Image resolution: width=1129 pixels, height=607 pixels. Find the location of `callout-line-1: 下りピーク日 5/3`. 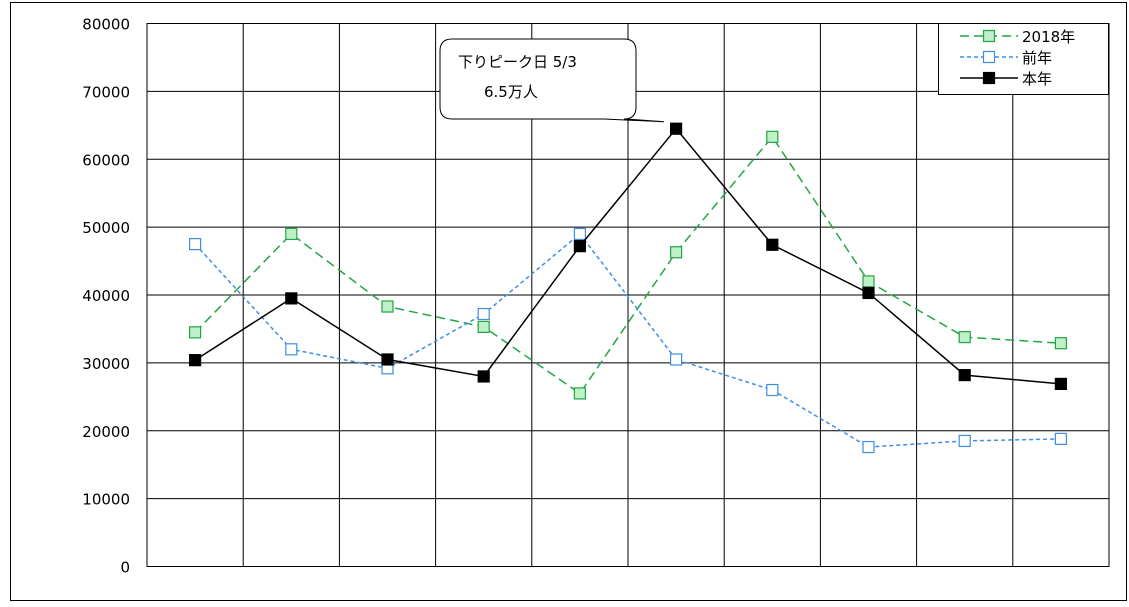

callout-line-1: 下りピーク日 5/3 is located at coordinates (517, 62).